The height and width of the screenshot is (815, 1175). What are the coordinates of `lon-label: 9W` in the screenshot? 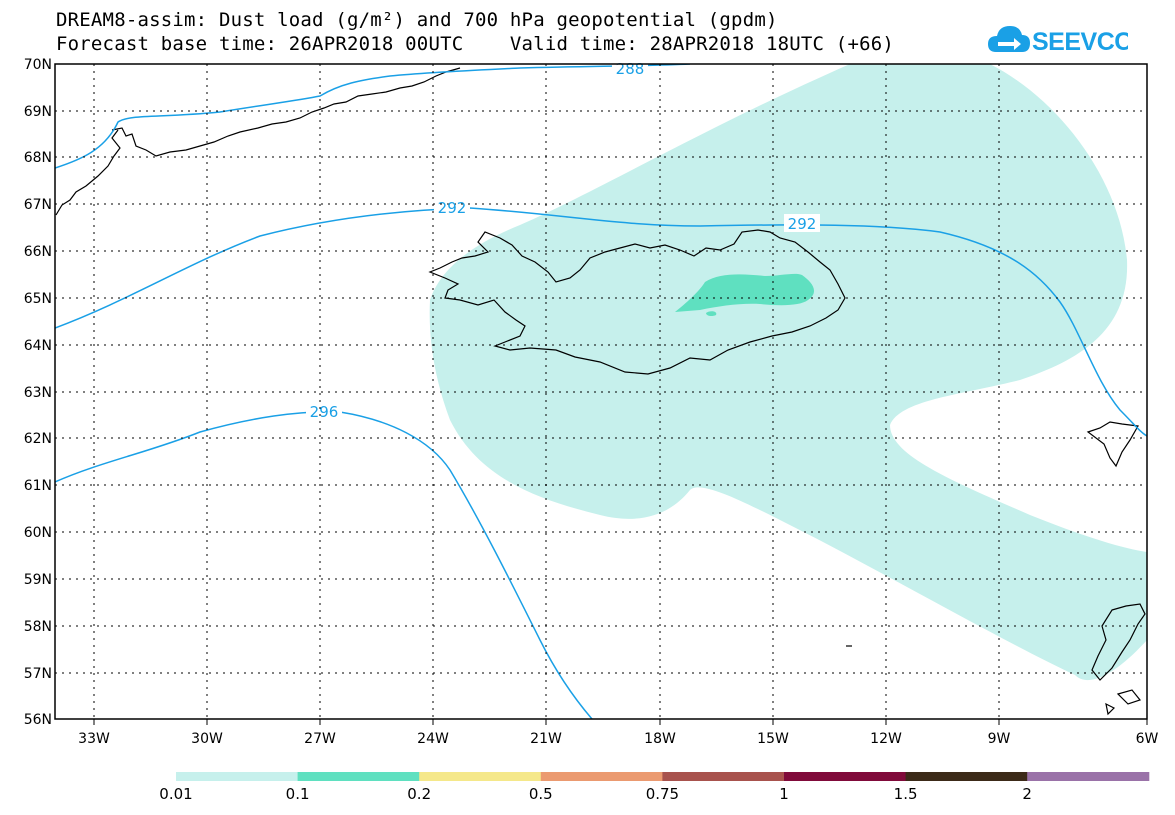 It's located at (999, 739).